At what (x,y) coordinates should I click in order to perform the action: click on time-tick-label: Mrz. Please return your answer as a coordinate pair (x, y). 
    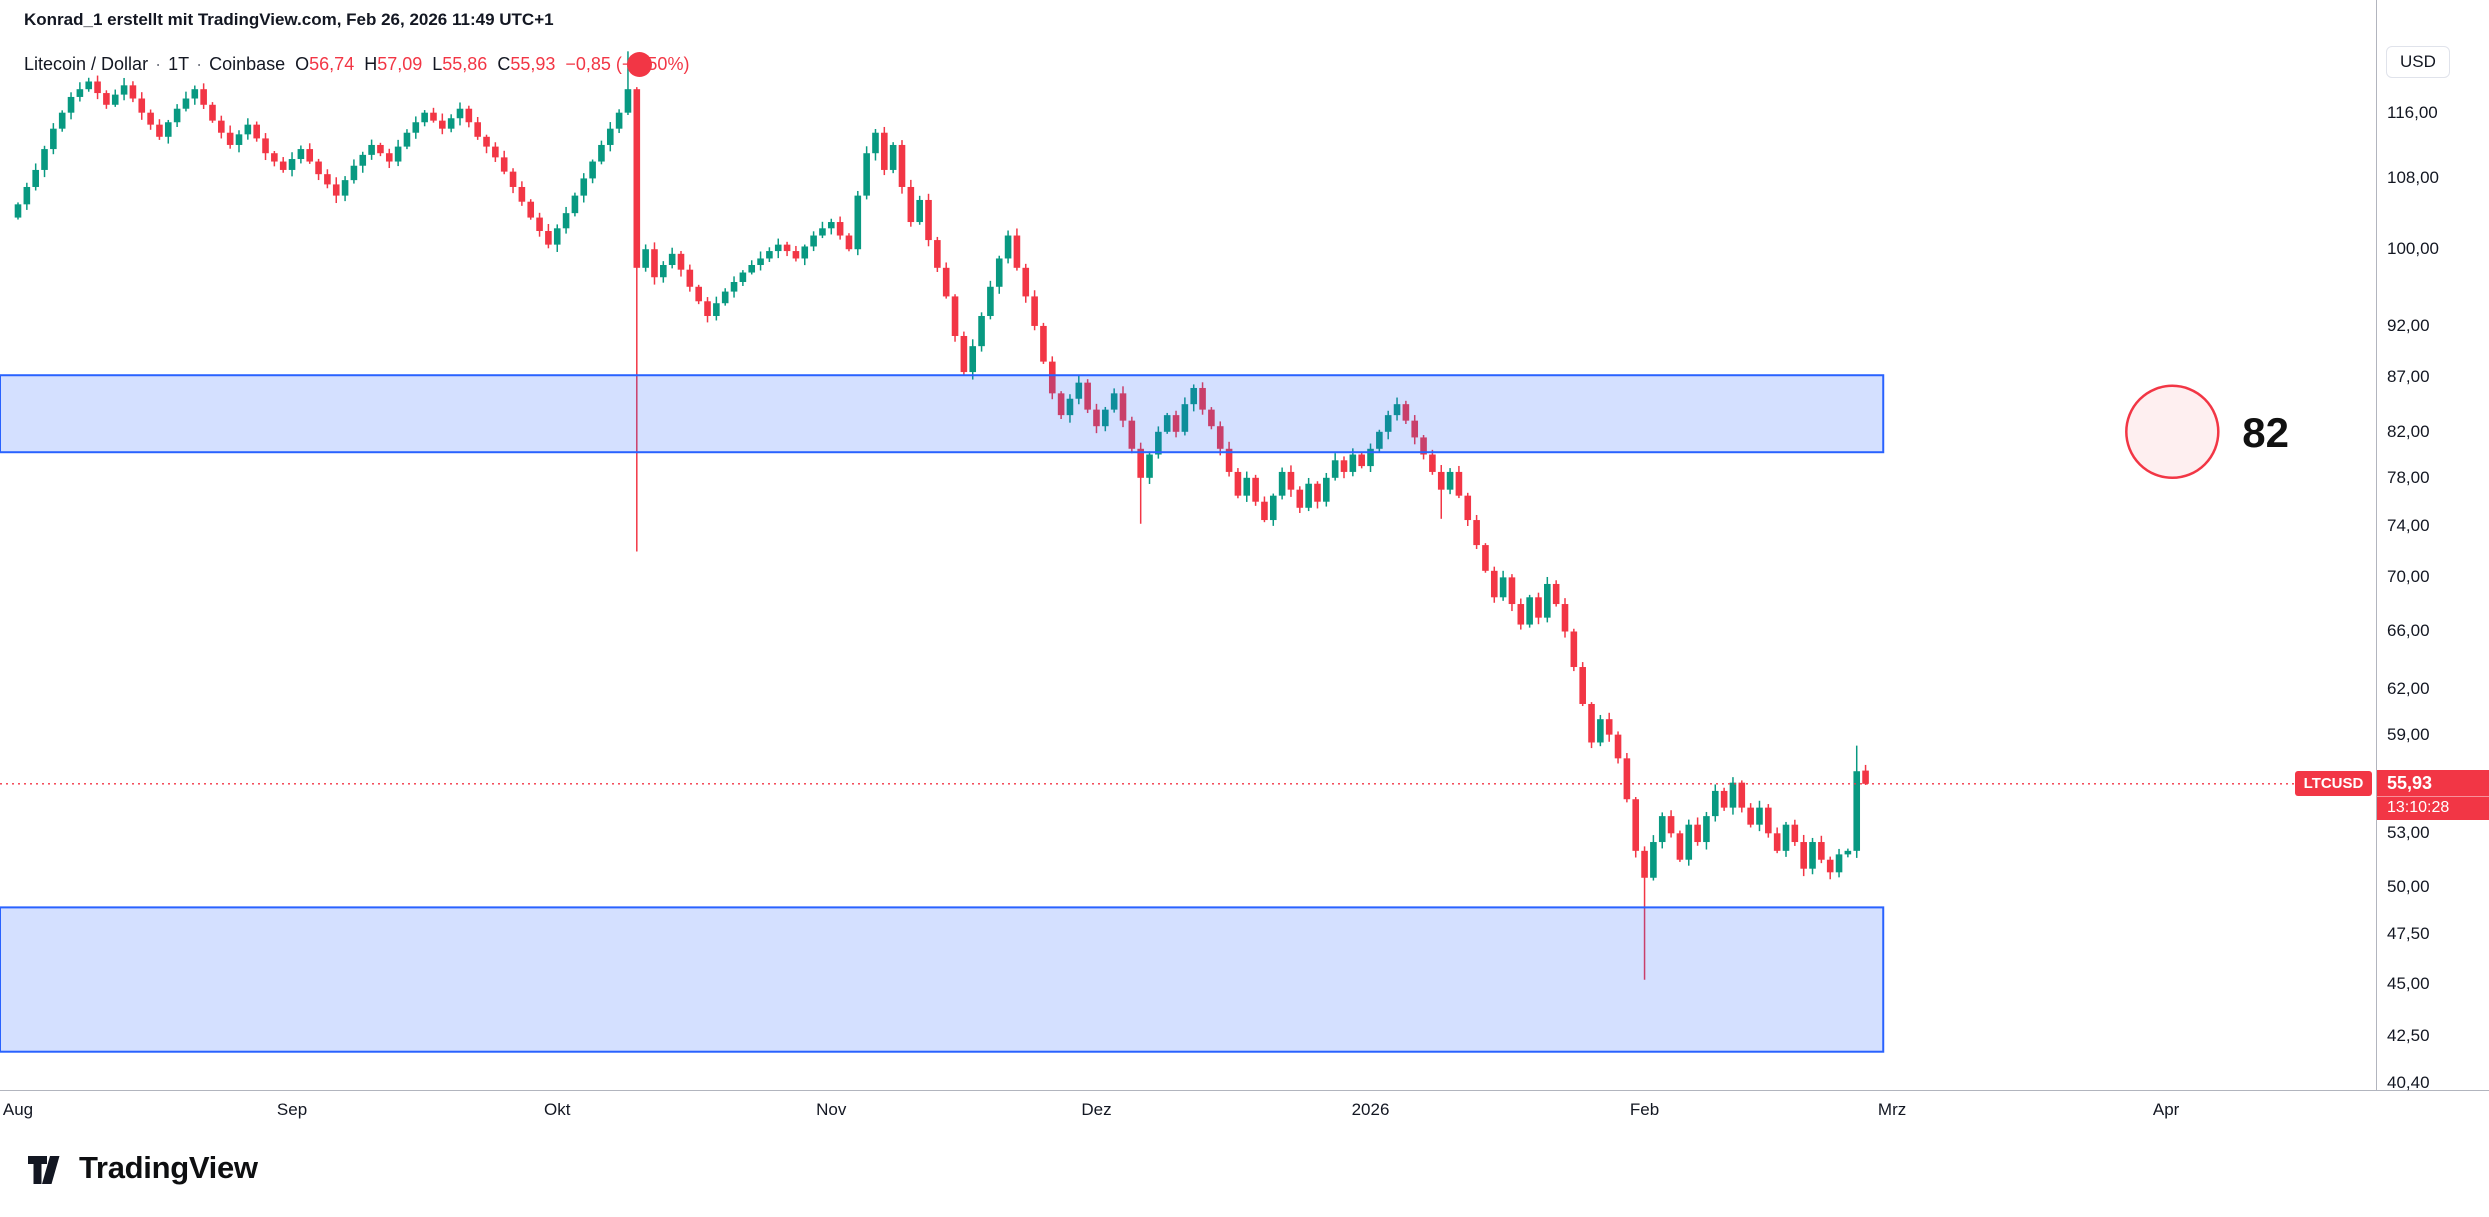
    Looking at the image, I should click on (1892, 1109).